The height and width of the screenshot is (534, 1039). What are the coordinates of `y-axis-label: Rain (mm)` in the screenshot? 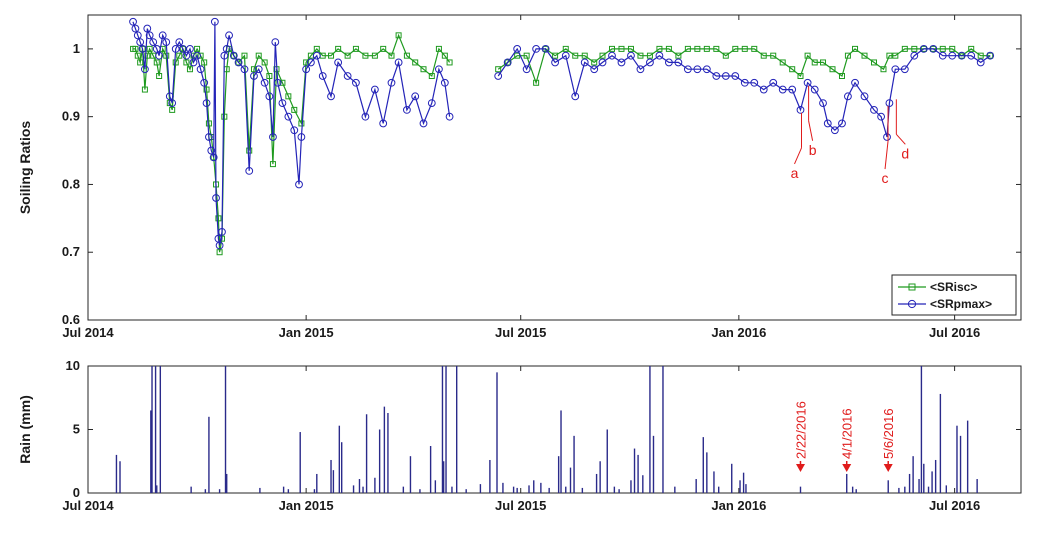 It's located at (25, 429).